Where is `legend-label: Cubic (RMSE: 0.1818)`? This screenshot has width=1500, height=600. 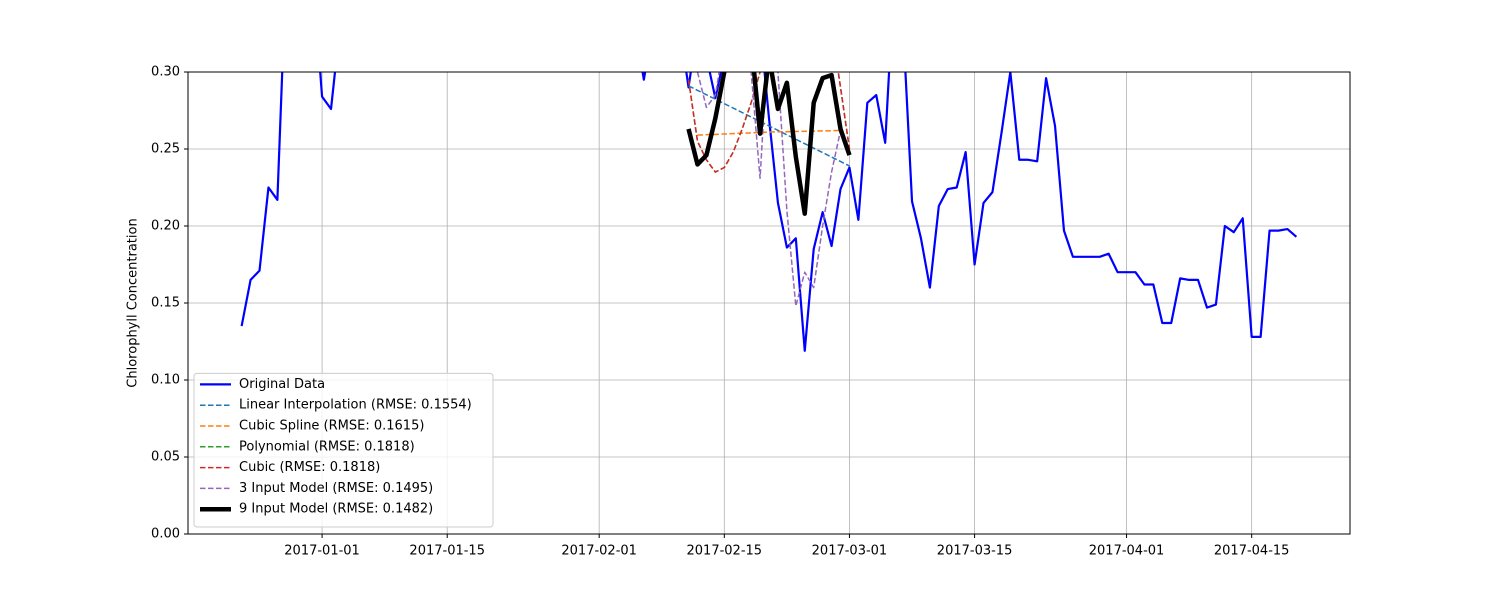
legend-label: Cubic (RMSE: 0.1818) is located at coordinates (309, 467).